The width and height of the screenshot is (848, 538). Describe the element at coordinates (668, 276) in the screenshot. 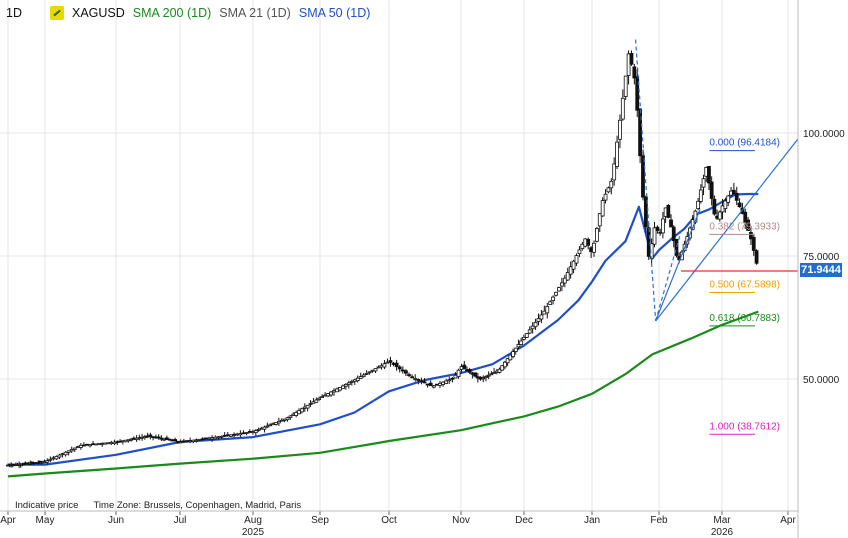

I see `trend-dashed-up` at that location.